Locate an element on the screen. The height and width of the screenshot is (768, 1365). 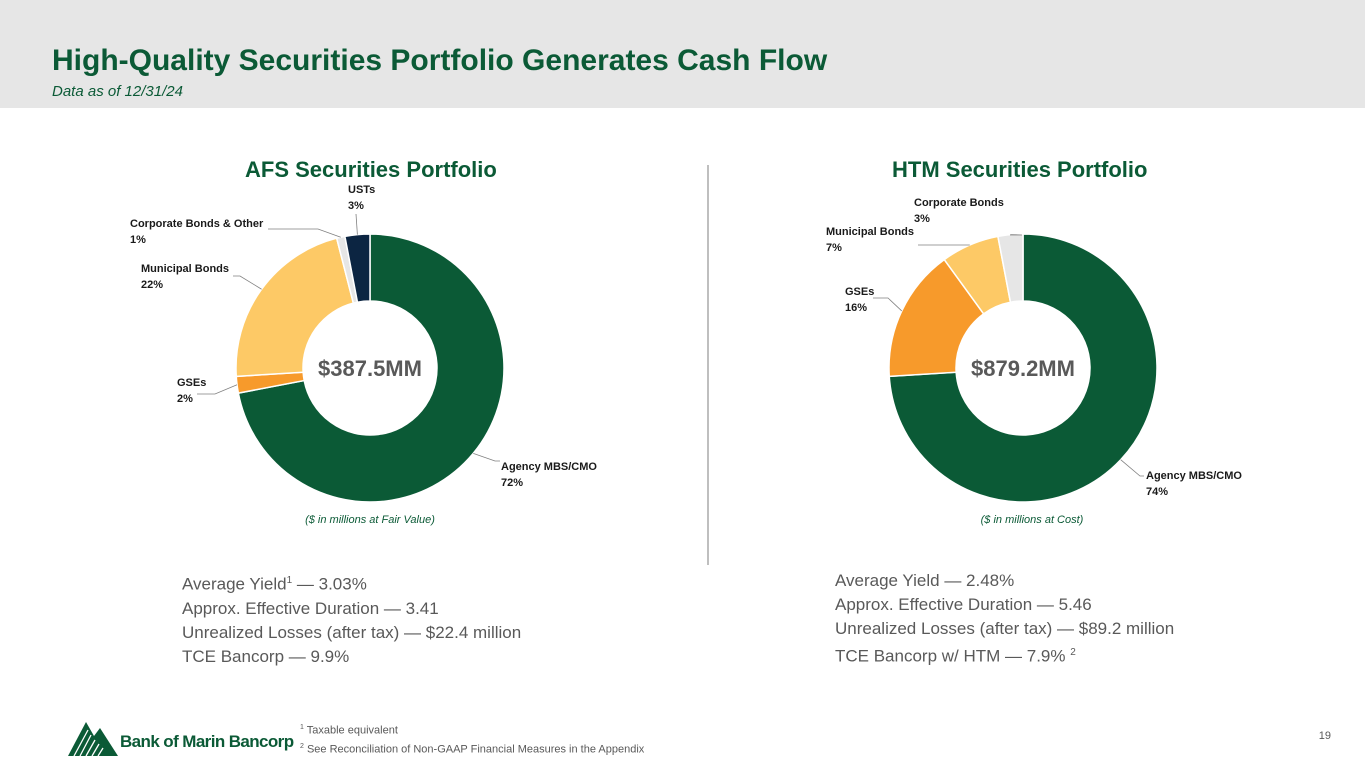
afs-center-total: $387.5MM is located at coordinates (370, 368).